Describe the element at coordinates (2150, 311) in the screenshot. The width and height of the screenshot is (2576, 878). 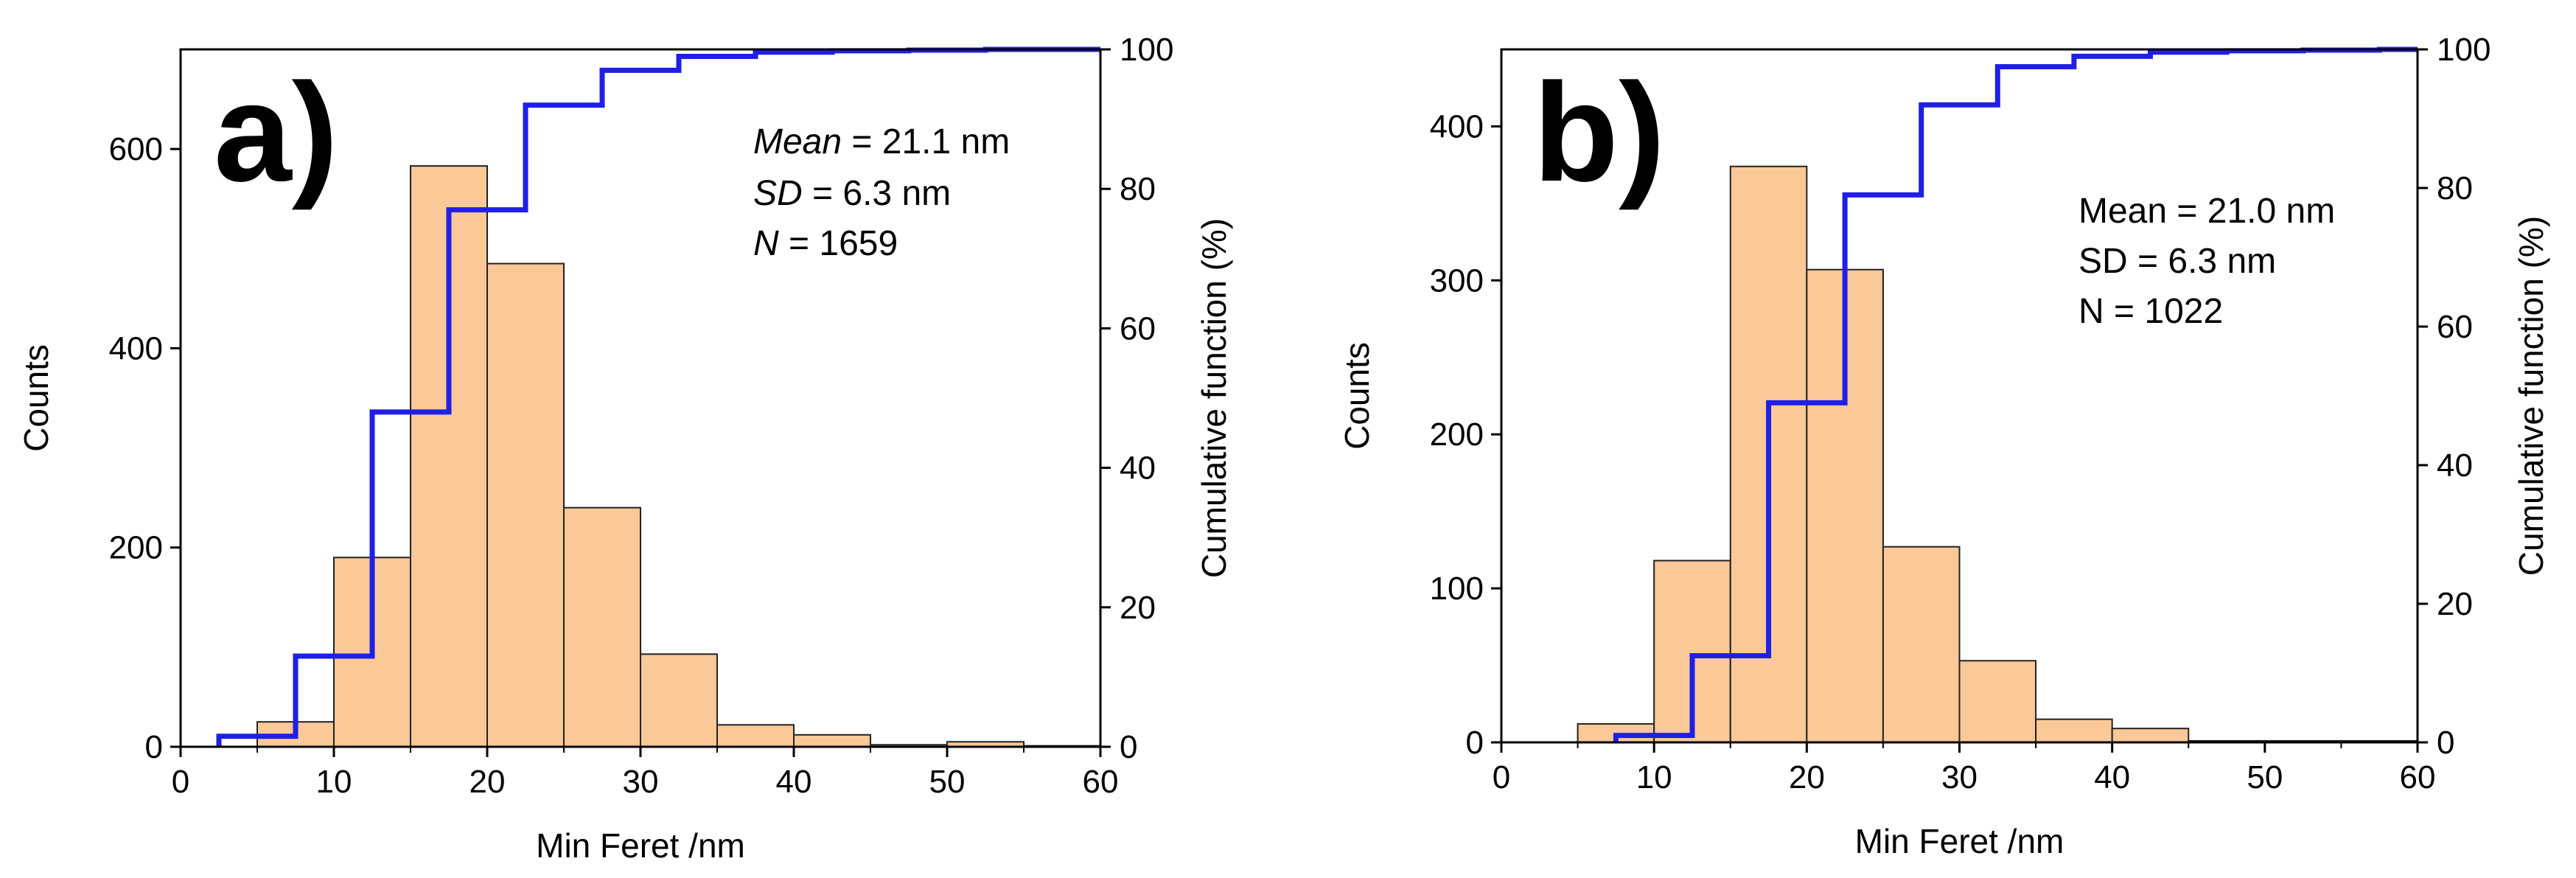
I see `stat-annotation: N = 1022` at that location.